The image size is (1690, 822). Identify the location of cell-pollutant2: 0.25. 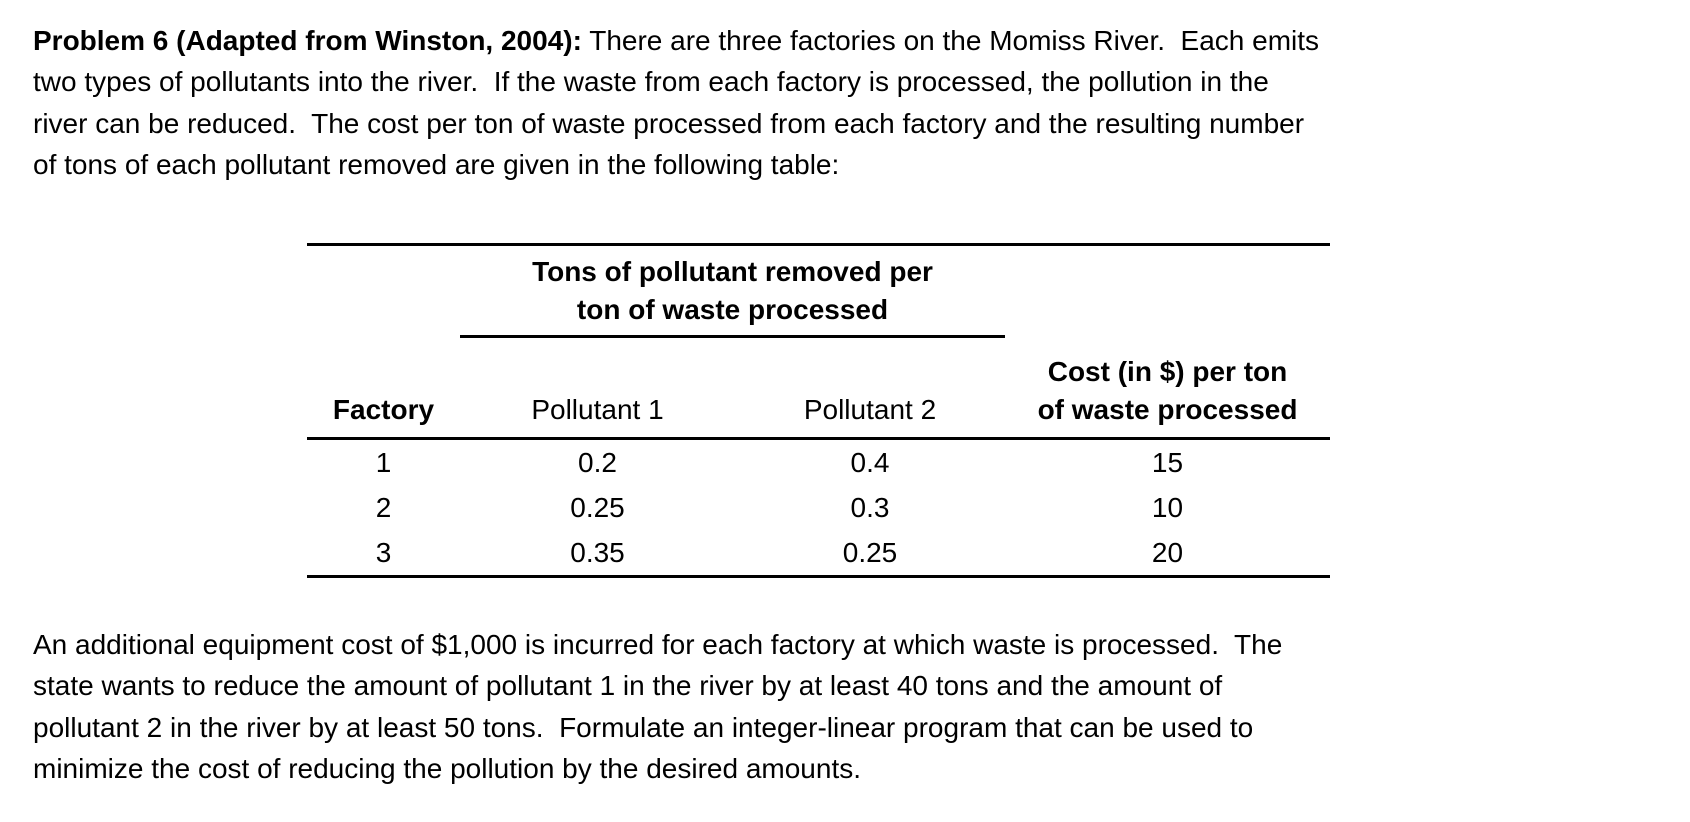
(870, 552).